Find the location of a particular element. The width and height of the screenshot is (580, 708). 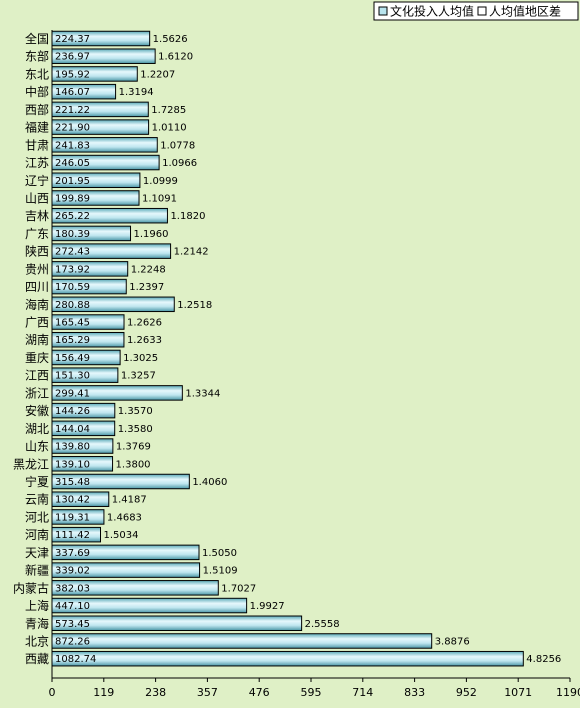

x-tick-label: 833 is located at coordinates (414, 692).